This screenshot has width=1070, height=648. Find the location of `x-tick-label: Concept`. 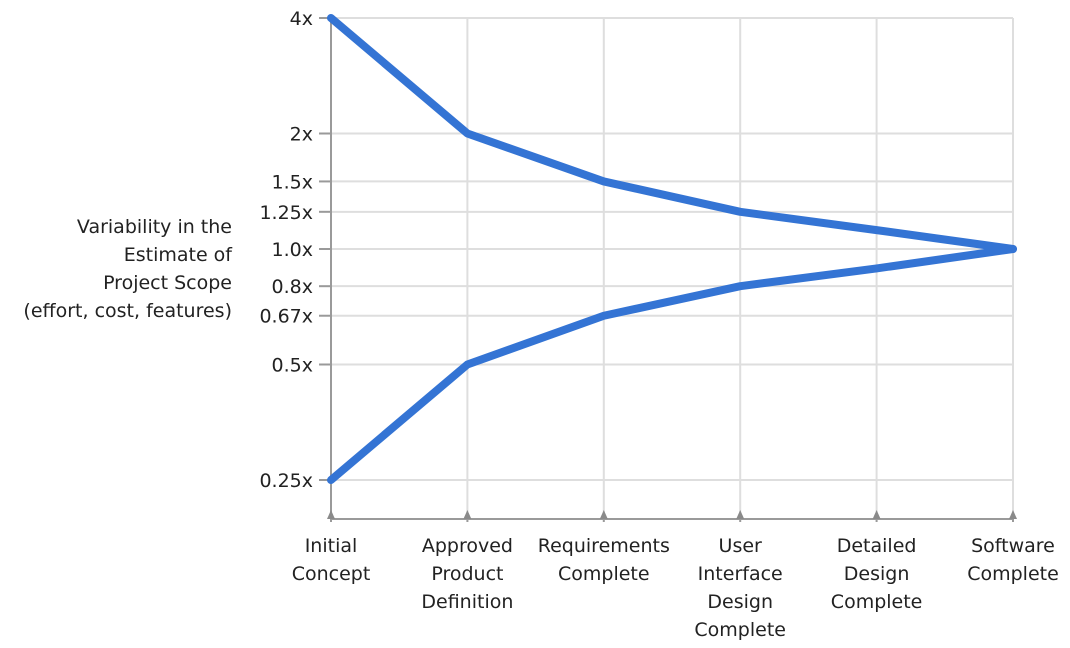

x-tick-label: Concept is located at coordinates (331, 574).